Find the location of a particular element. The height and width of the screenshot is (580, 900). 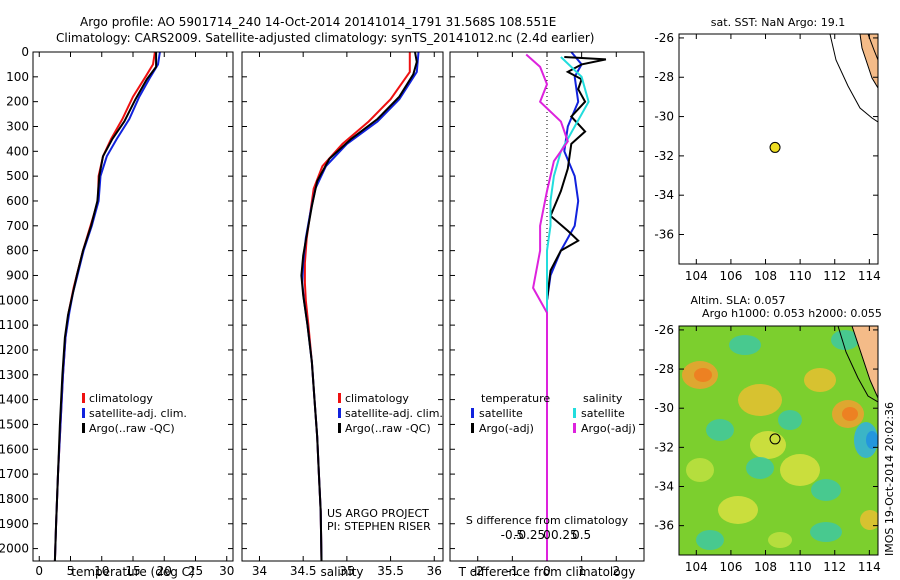

depth-tick-label: 1700 is located at coordinates (14, 474).